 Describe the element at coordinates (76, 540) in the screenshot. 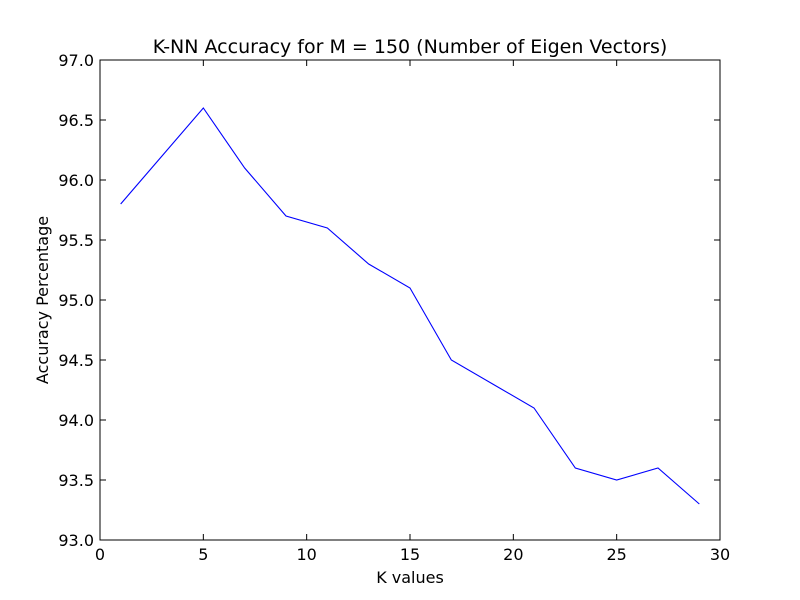

I see `y-tick-label: 93.0` at that location.